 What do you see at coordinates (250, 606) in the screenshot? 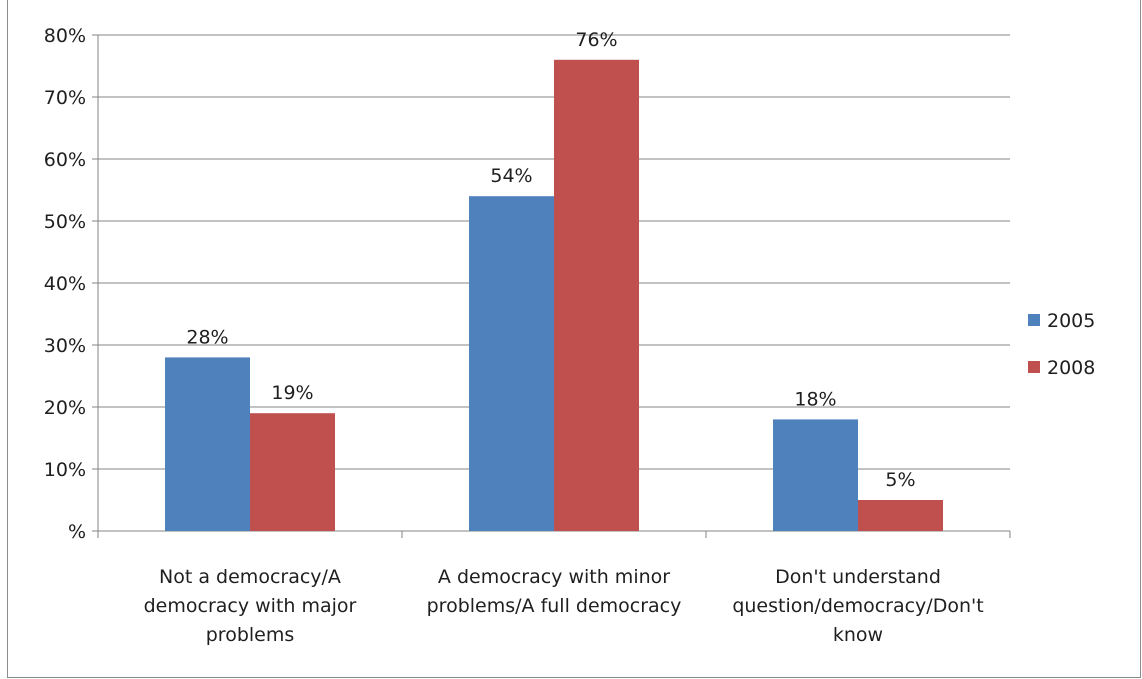
I see `category-label-0-line-1: democracy with major` at bounding box center [250, 606].